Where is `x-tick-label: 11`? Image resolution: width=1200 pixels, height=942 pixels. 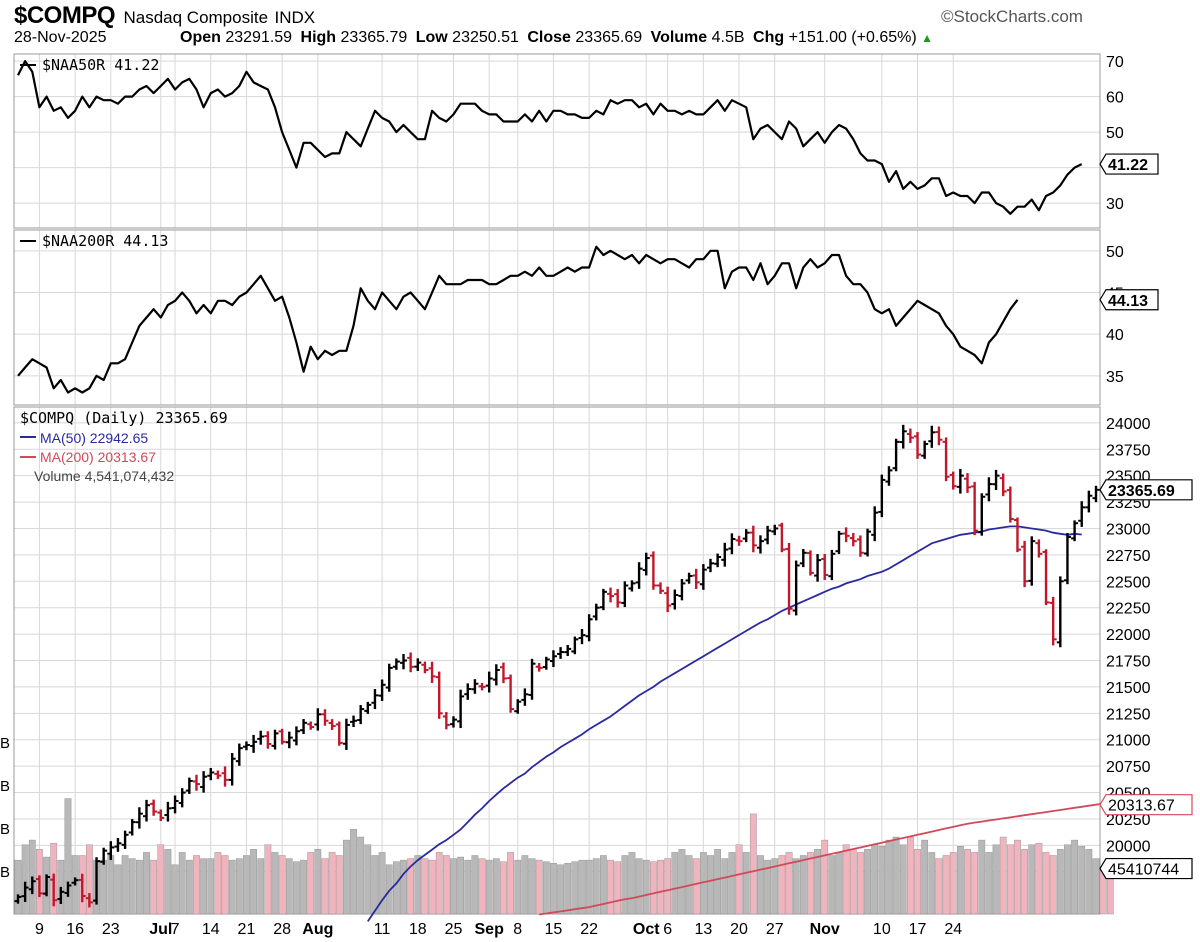
x-tick-label: 11 is located at coordinates (382, 929).